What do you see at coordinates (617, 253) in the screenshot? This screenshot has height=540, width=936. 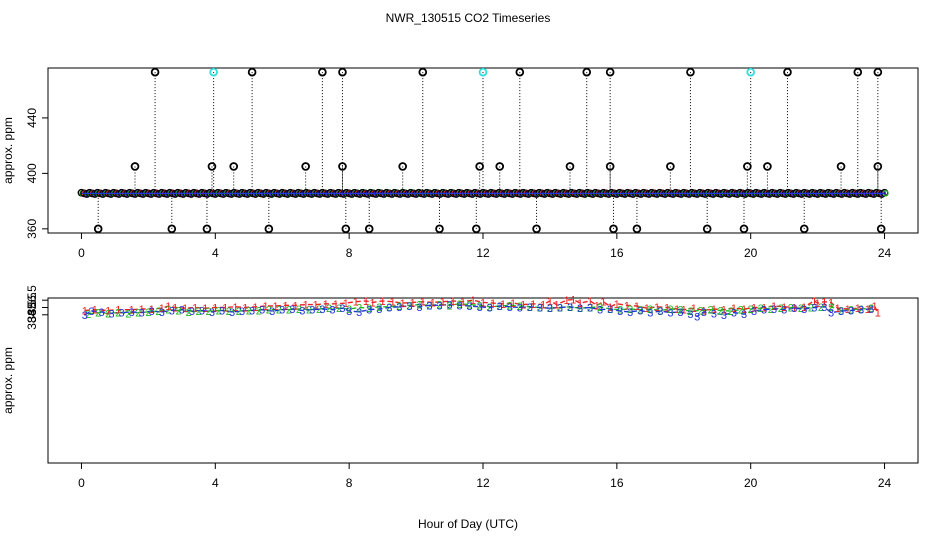 I see `x-tick-label: 16` at bounding box center [617, 253].